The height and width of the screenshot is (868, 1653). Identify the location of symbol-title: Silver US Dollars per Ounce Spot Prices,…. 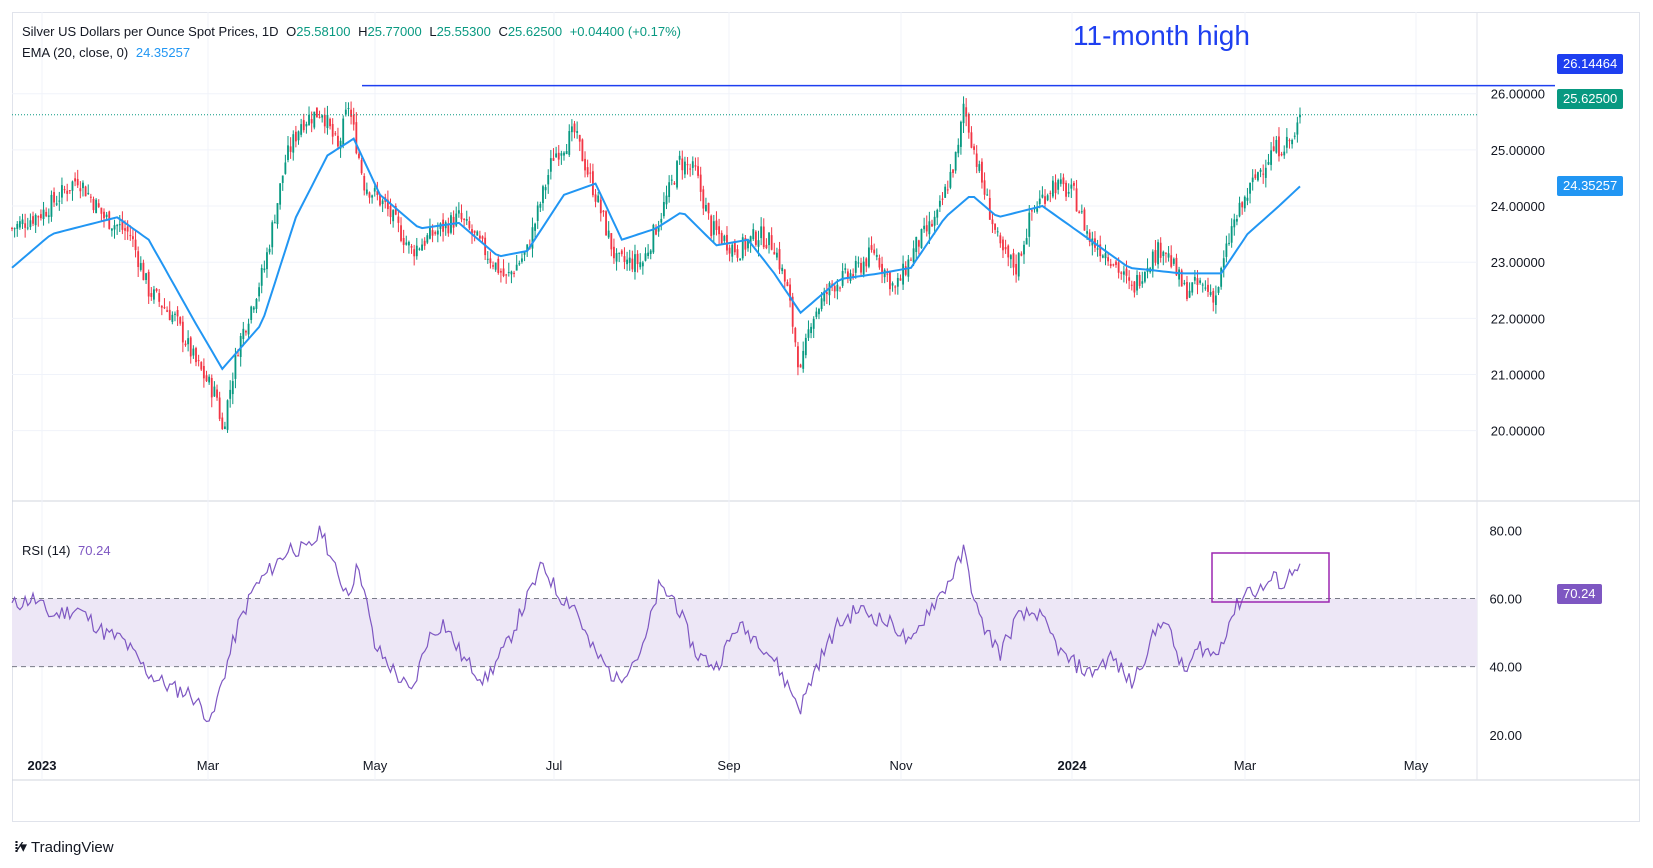
(150, 31).